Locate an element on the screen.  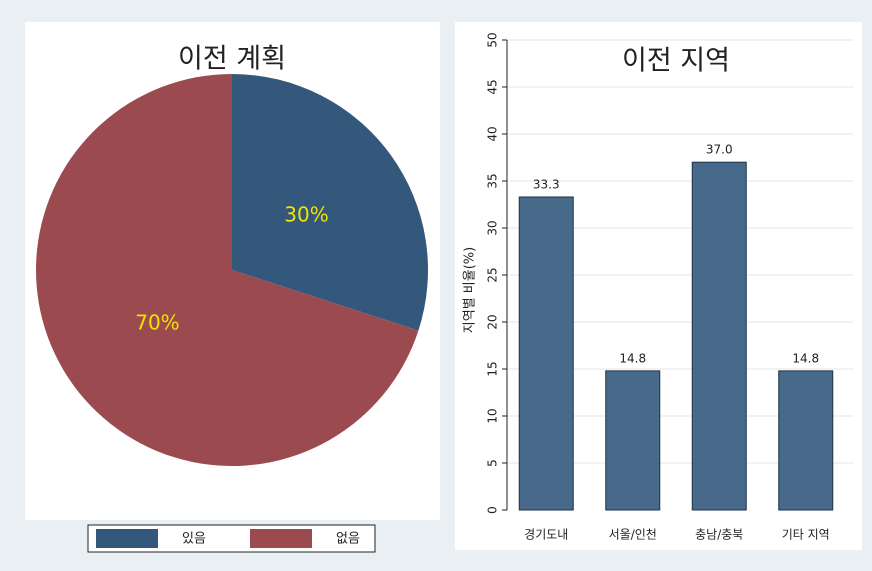
bar-title: 이전 지역 is located at coordinates (676, 61).